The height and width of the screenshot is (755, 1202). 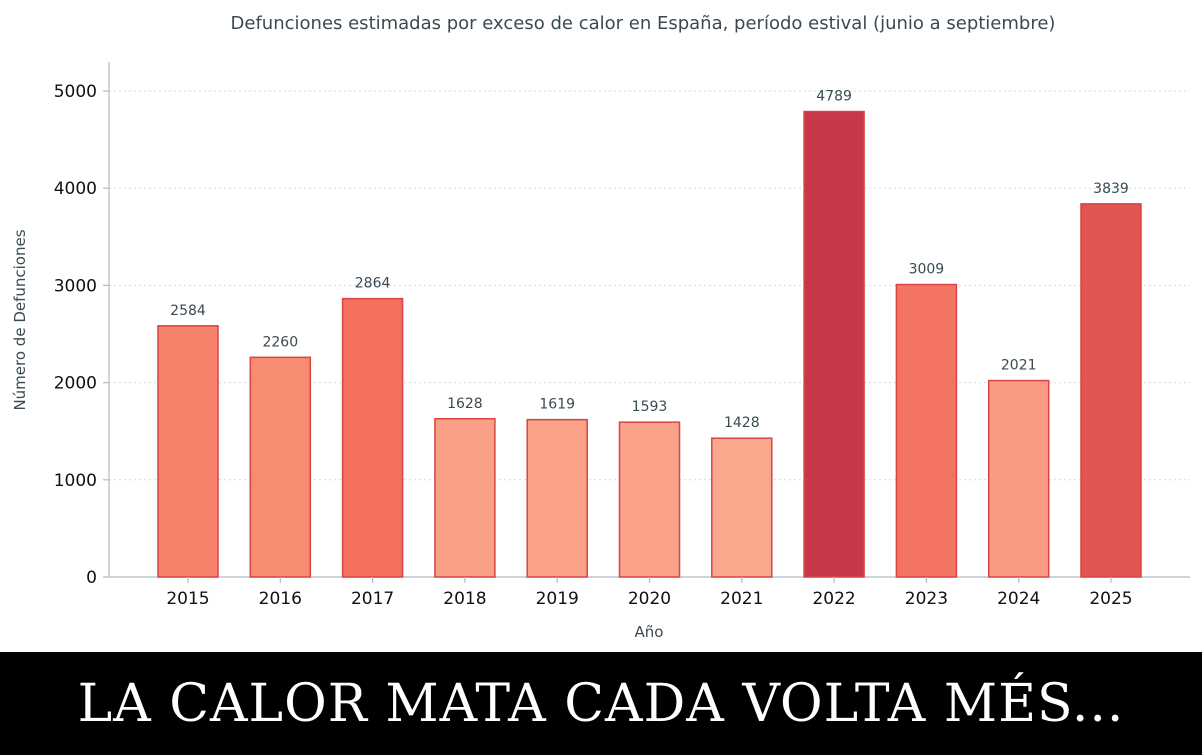 I want to click on x-tick-label: 2019, so click(x=557, y=599).